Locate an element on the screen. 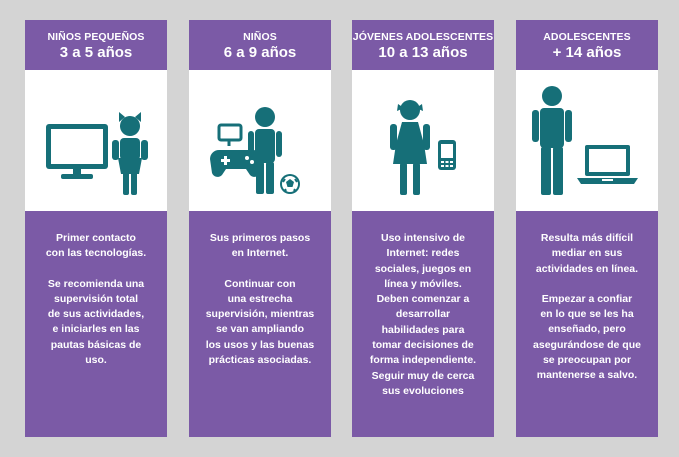 This screenshot has width=679, height=457. description-line: sociales, juegos en is located at coordinates (423, 268).